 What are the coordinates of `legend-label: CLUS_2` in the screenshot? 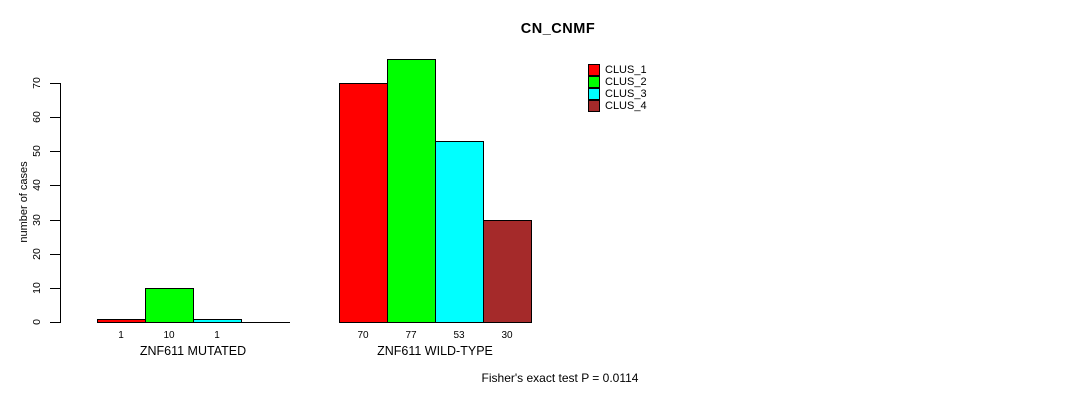 It's located at (626, 82).